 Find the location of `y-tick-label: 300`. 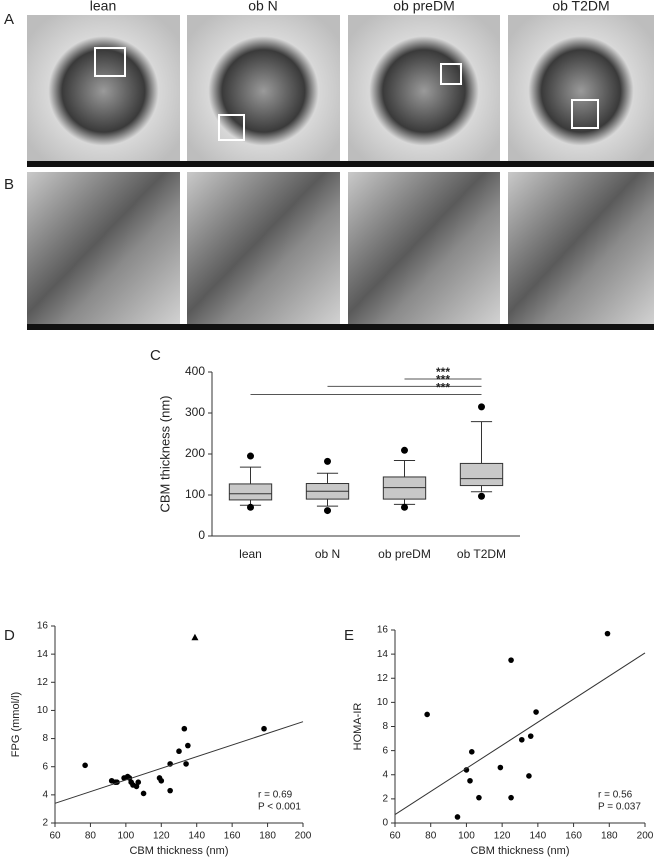

y-tick-label: 300 is located at coordinates (195, 412).